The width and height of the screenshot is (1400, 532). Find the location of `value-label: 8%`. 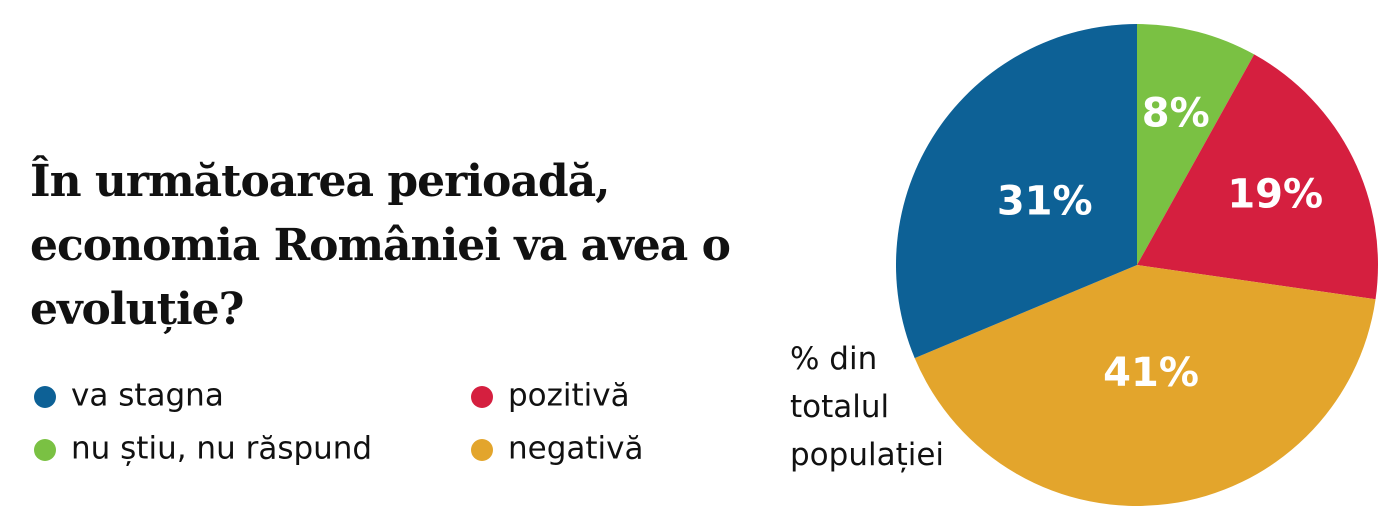

value-label: 8% is located at coordinates (1176, 114).